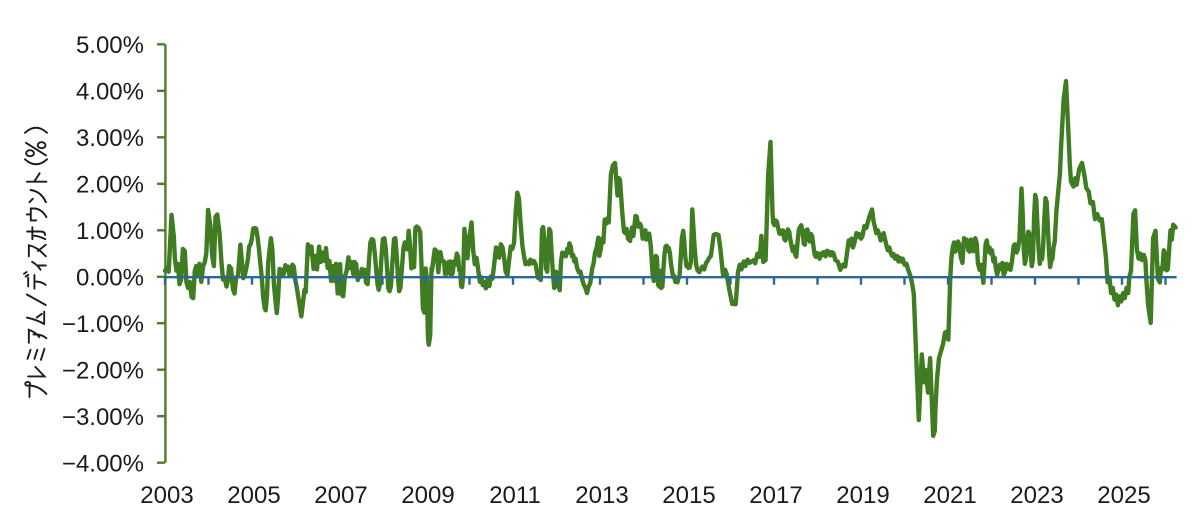 This screenshot has width=1200, height=523. I want to click on svg-text: −1.00%, so click(103, 324).